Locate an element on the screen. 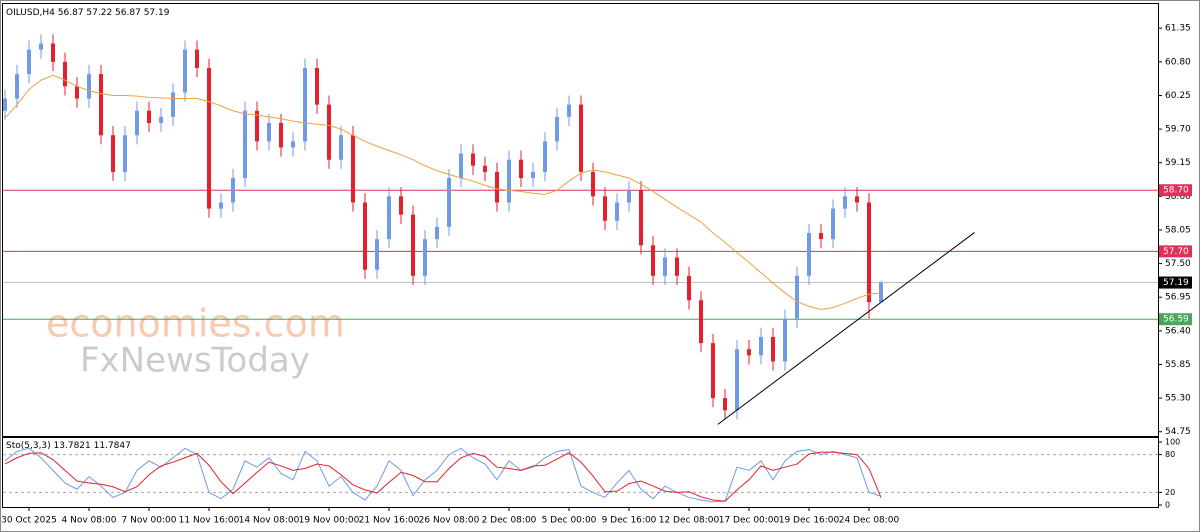  x-tick-label: 11 Nov 16:00 is located at coordinates (209, 521).